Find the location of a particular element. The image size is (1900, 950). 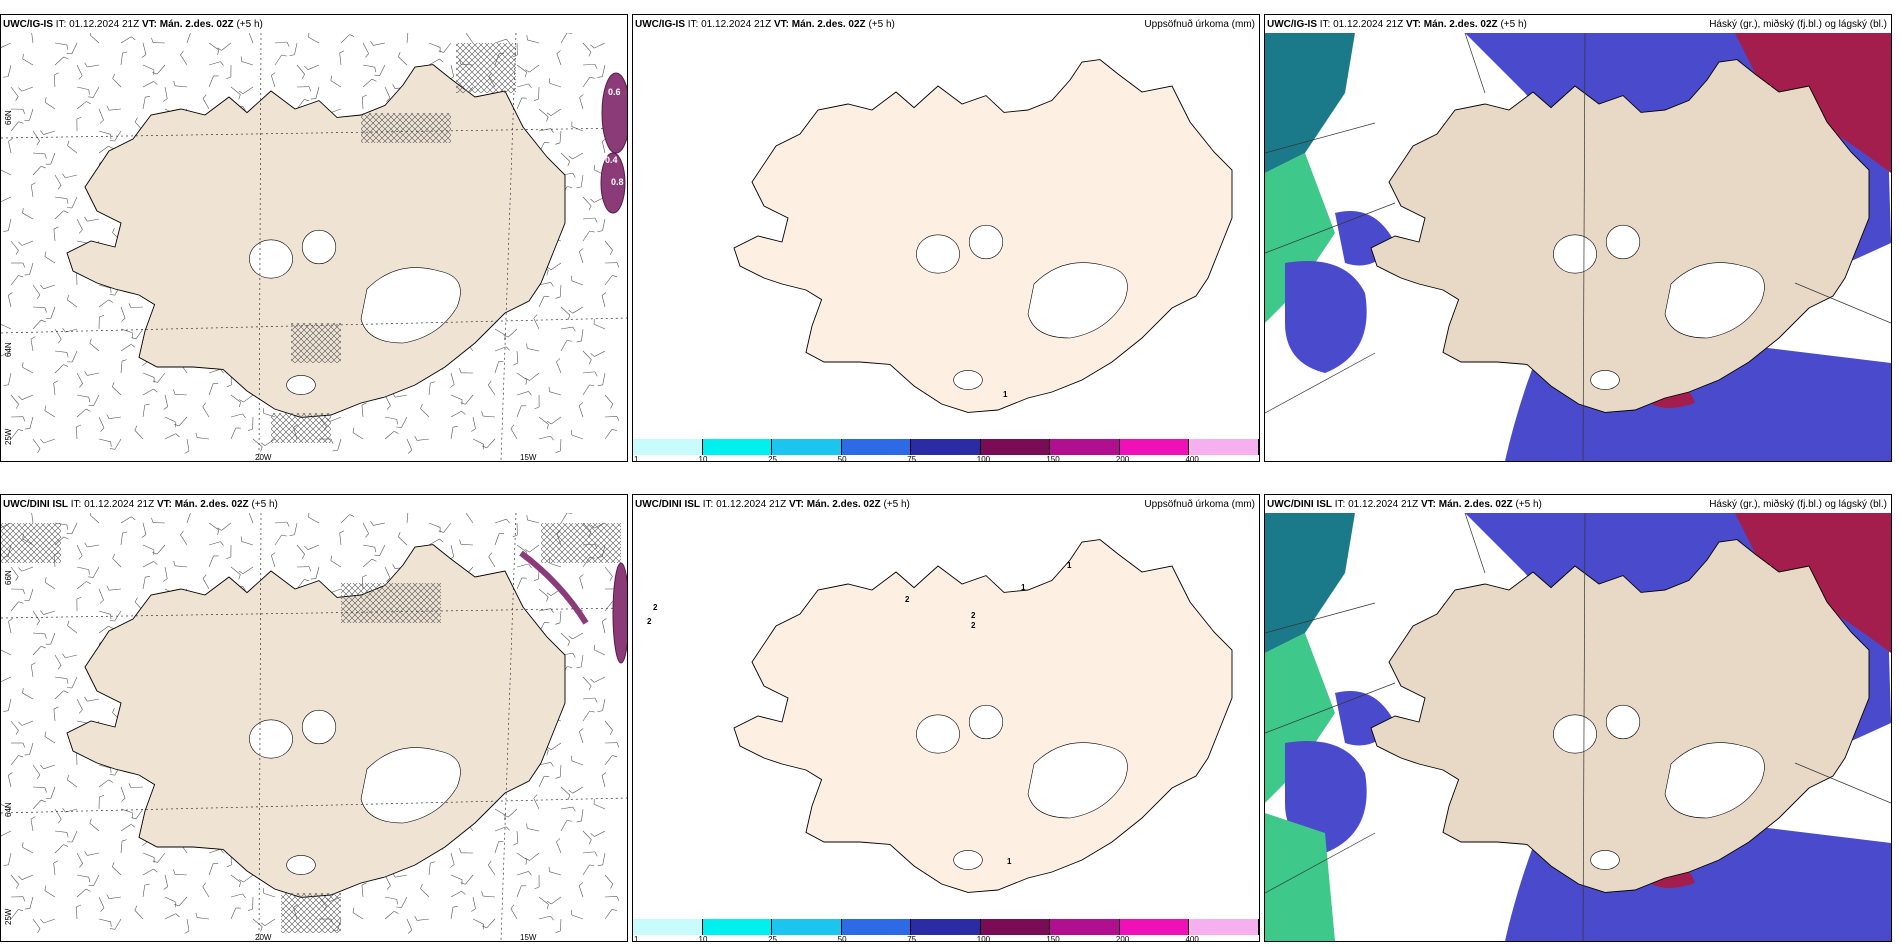

wave-label: 0.8 is located at coordinates (617, 182).